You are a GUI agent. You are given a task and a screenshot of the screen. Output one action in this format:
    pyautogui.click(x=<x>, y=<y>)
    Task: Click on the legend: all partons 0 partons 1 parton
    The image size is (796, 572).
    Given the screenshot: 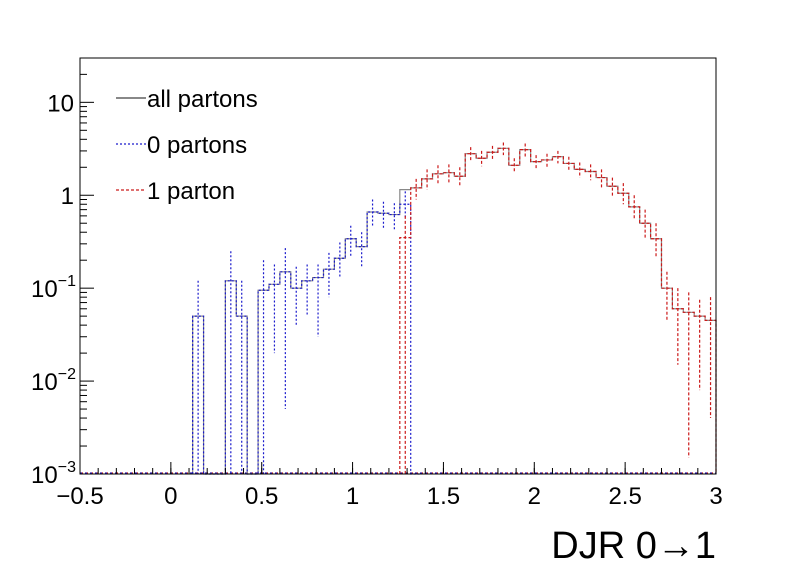 What is the action you would take?
    pyautogui.click(x=187, y=145)
    